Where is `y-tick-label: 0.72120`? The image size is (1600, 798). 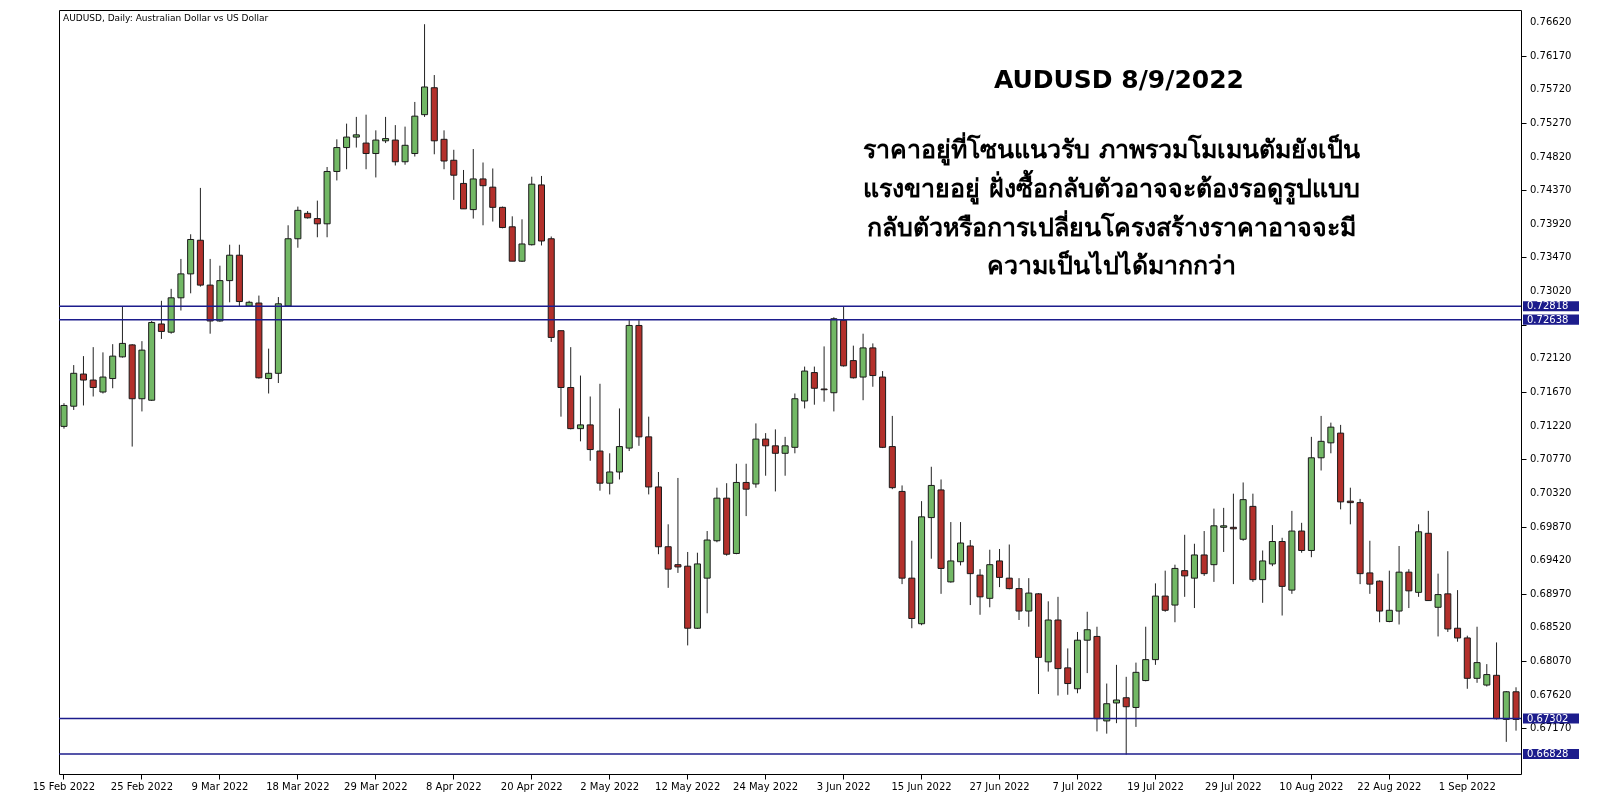
y-tick-label: 0.72120 is located at coordinates (1551, 358).